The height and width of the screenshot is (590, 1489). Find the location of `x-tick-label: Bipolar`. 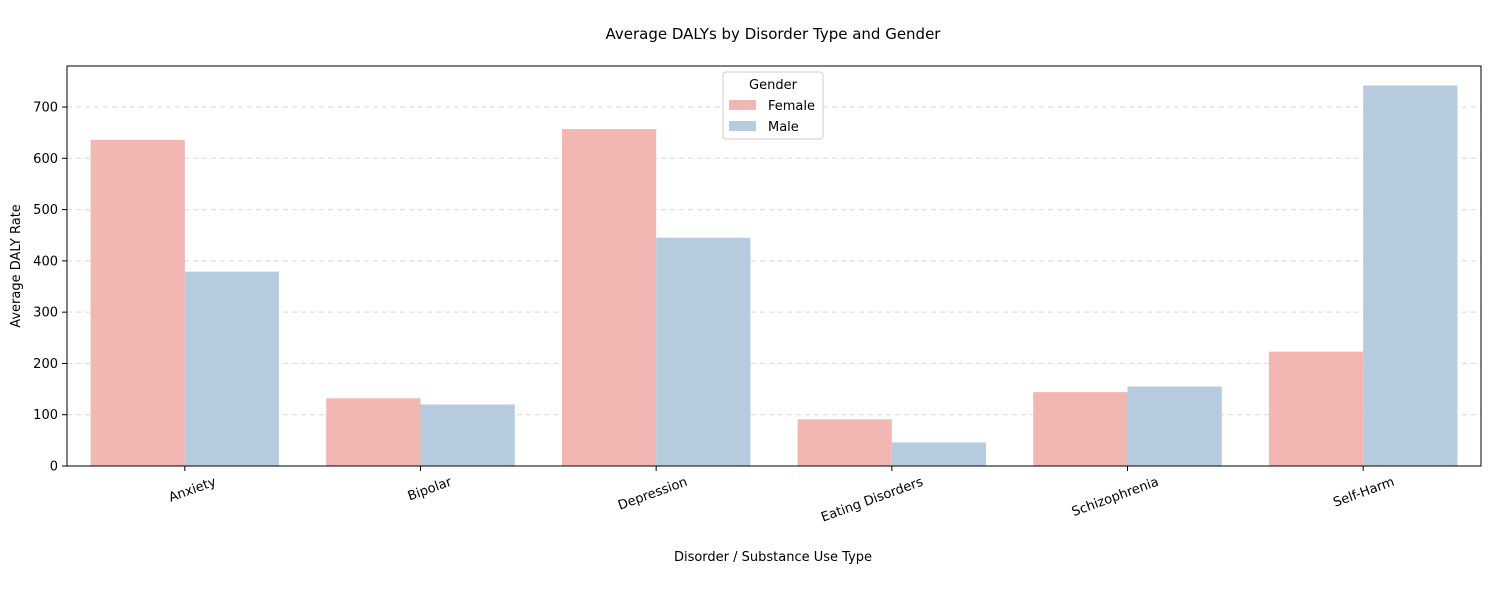

x-tick-label: Bipolar is located at coordinates (430, 489).